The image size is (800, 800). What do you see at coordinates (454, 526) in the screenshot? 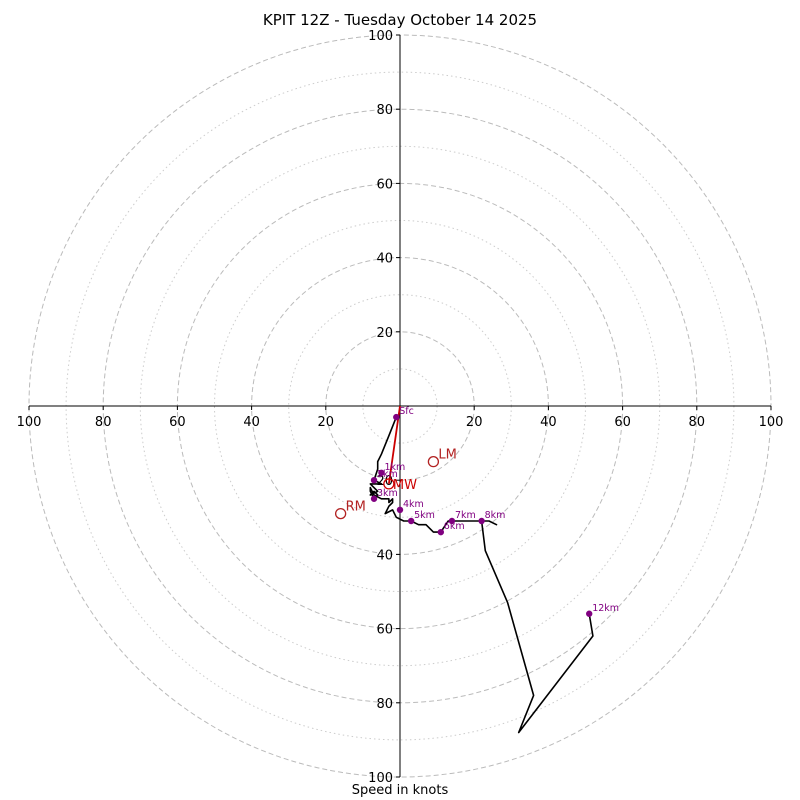
I see `height-label-6km: 6km` at bounding box center [454, 526].